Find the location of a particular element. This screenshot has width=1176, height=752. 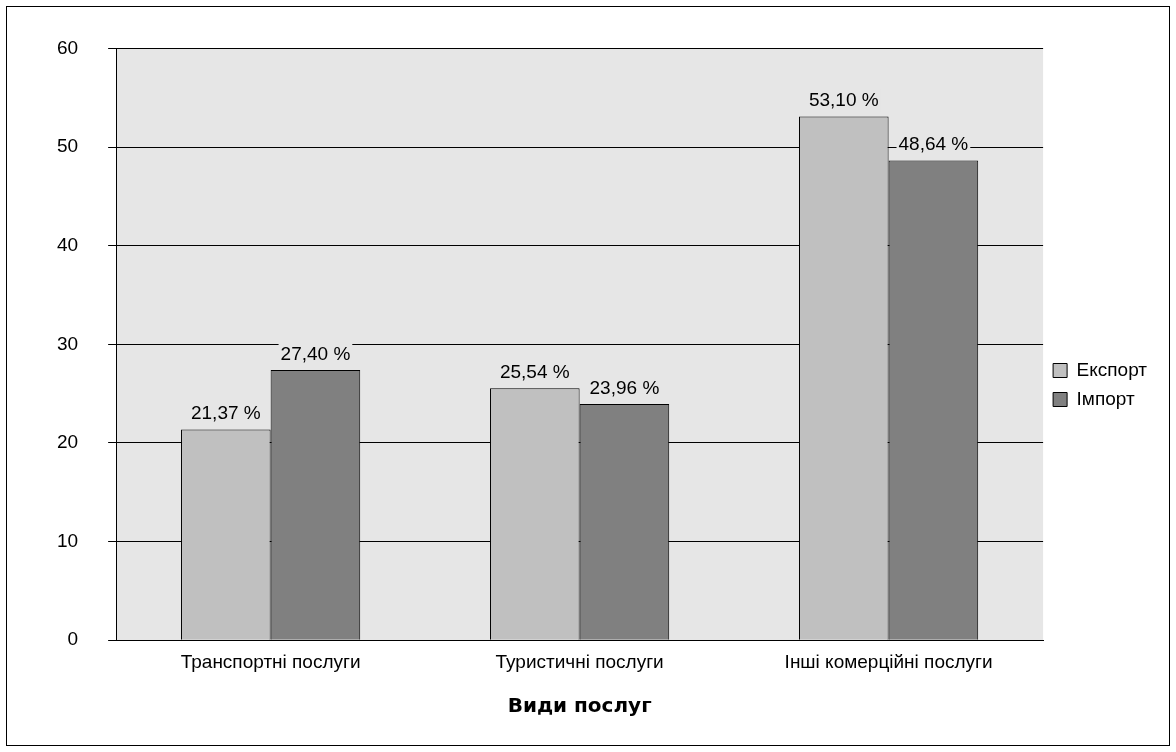

y-tick-label: 20 is located at coordinates (67, 442).